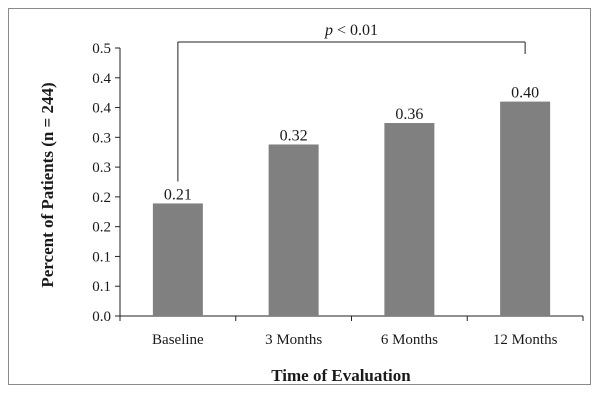 The image size is (599, 393). I want to click on data-label: 0.36, so click(409, 114).